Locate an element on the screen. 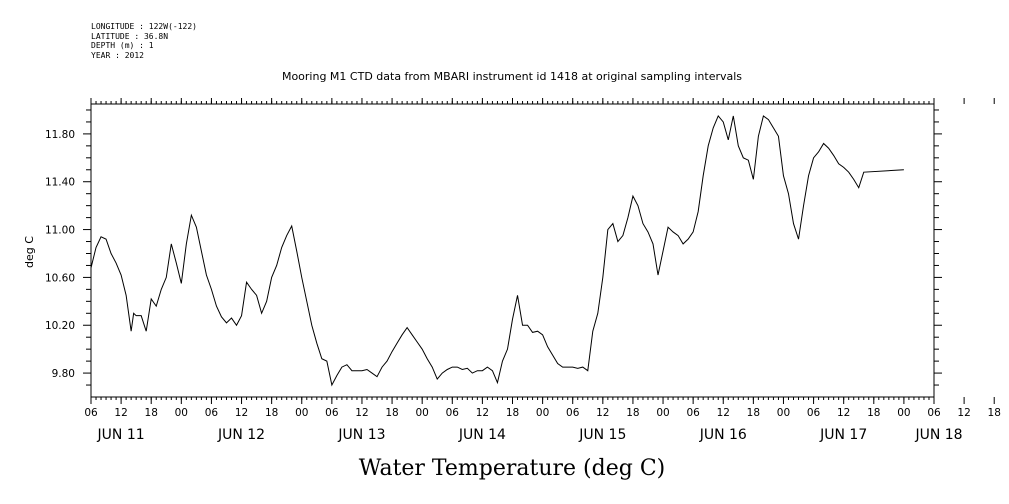 The width and height of the screenshot is (1009, 504). y-tick-label: 10.60 is located at coordinates (60, 278).